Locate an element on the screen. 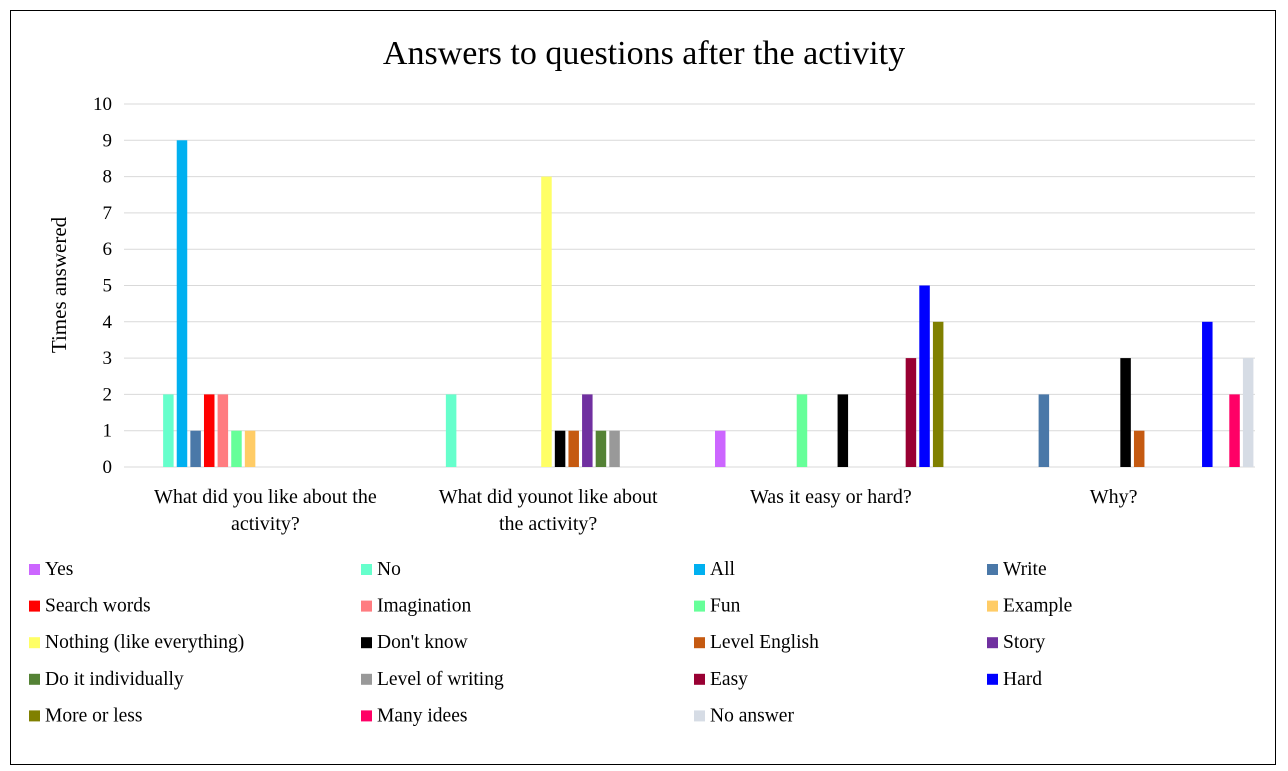  legend-item: No answer is located at coordinates (744, 715).